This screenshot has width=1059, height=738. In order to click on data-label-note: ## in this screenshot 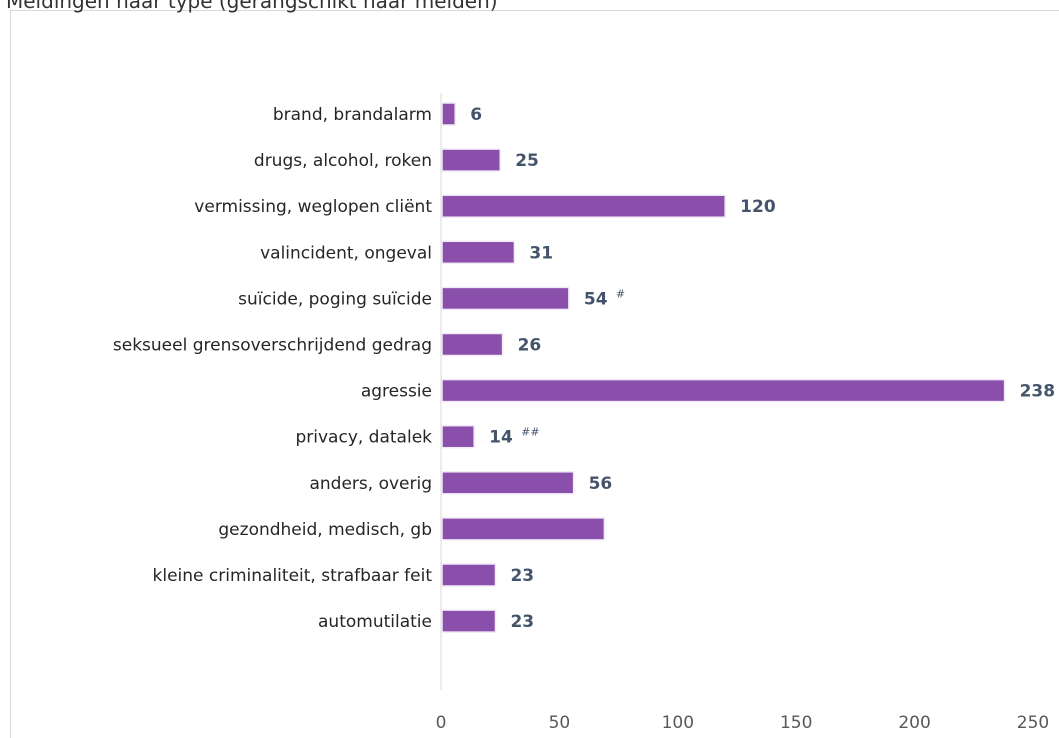, I will do `click(530, 432)`.